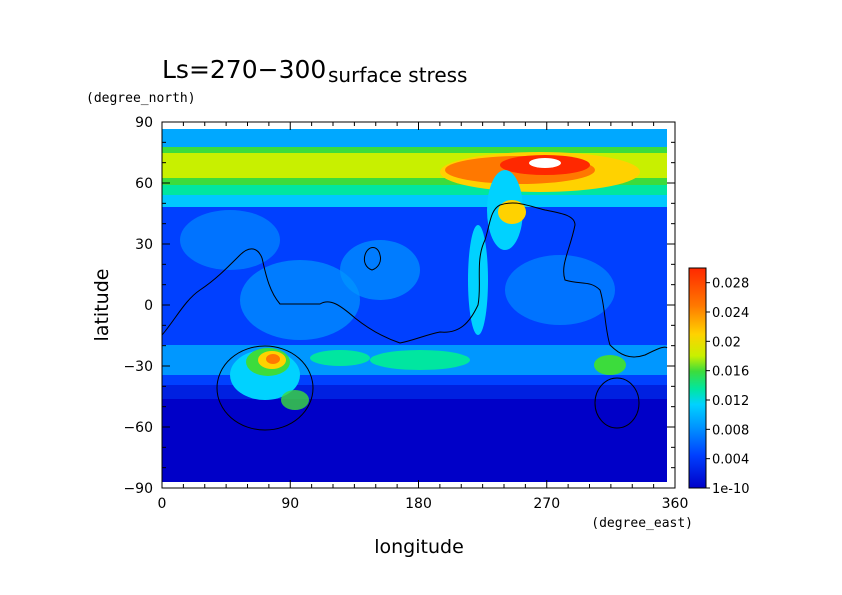 Image resolution: width=842 pixels, height=595 pixels. What do you see at coordinates (273, 359) in the screenshot?
I see `hellas-core` at bounding box center [273, 359].